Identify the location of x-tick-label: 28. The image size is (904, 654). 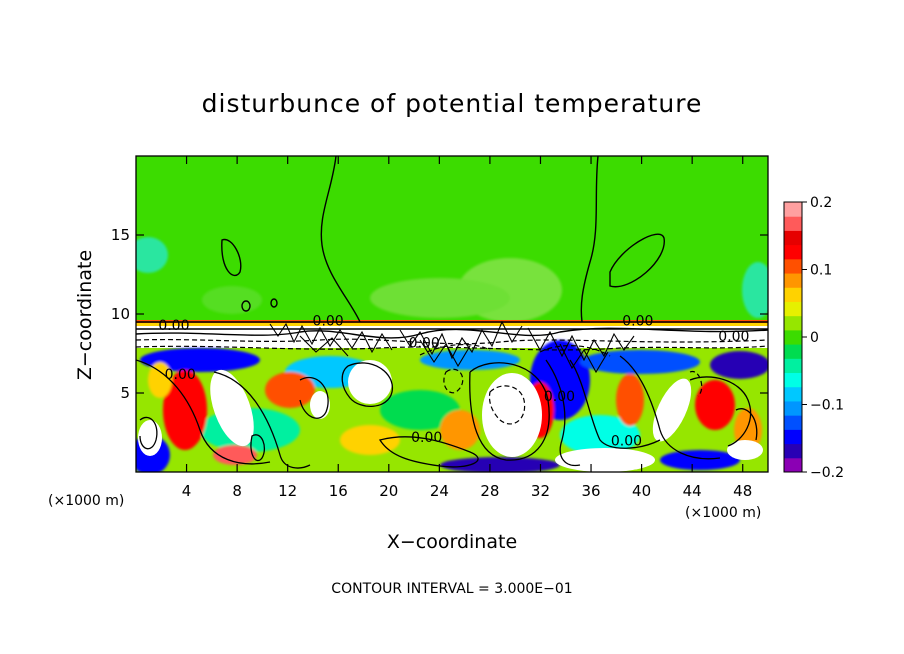
(489, 491).